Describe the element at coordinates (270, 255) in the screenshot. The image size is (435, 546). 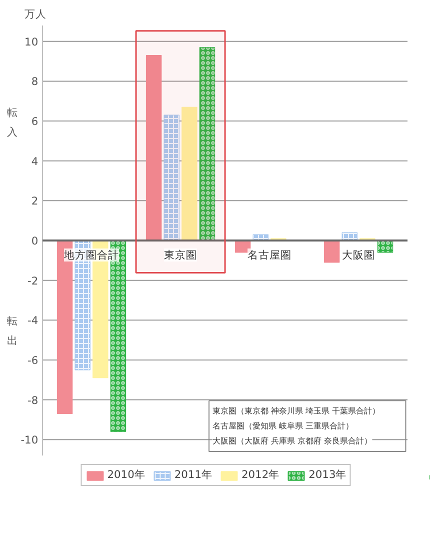
I see `x-tick-label: 名古屋圏` at that location.